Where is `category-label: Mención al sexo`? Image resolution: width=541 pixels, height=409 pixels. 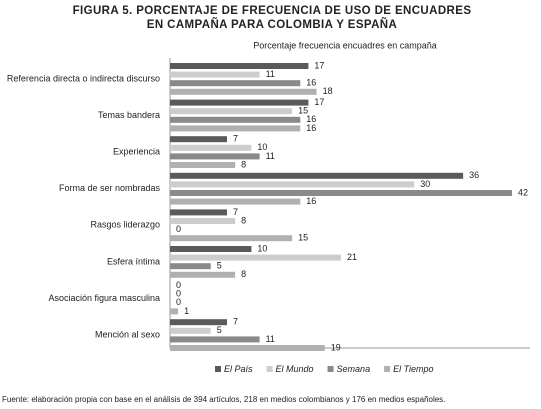 category-label: Mención al sexo is located at coordinates (127, 334).